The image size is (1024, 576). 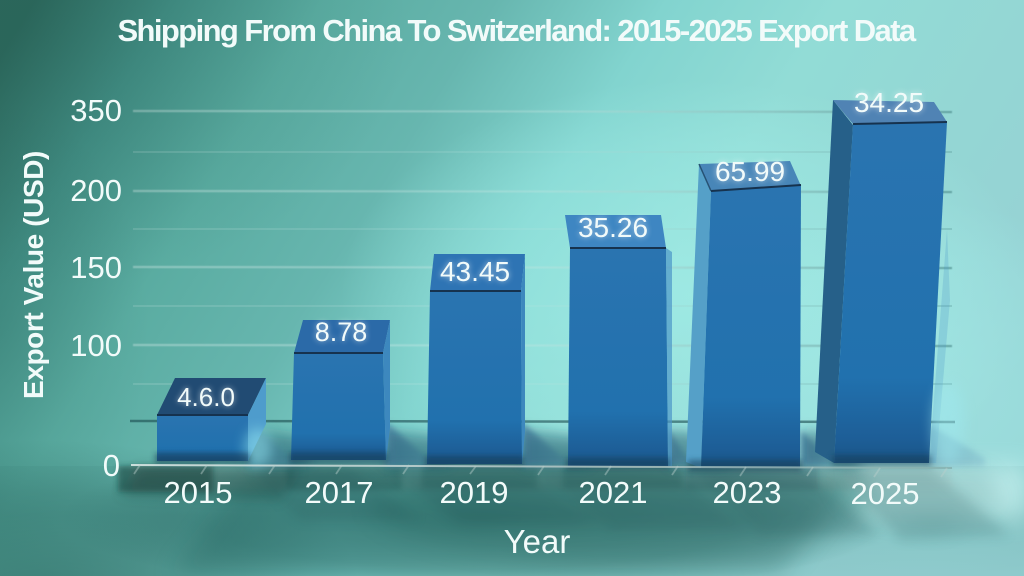 What do you see at coordinates (889, 102) in the screenshot?
I see `svg-text: 34.25` at bounding box center [889, 102].